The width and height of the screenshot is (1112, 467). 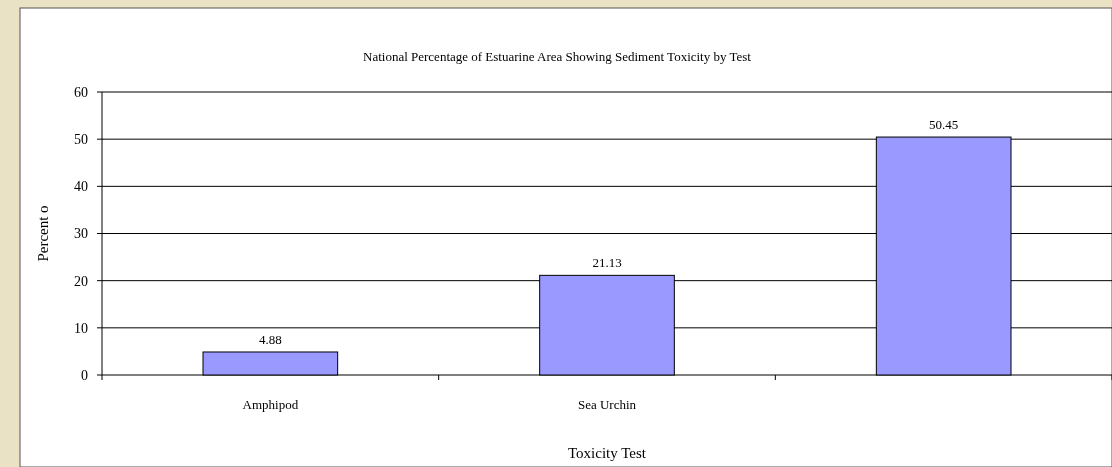 What do you see at coordinates (607, 453) in the screenshot?
I see `x-axis-title: Toxicity Test` at bounding box center [607, 453].